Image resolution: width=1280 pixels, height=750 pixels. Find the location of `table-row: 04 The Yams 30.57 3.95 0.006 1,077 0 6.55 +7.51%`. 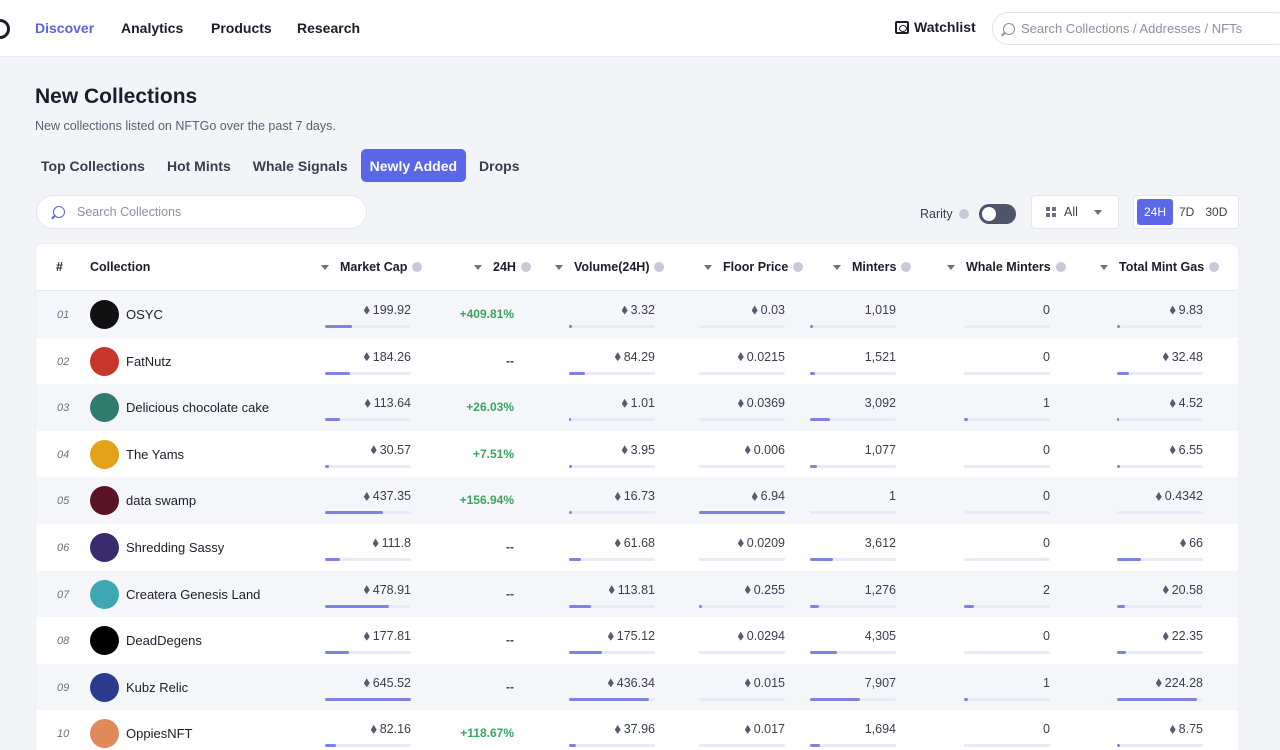

table-row: 04 The Yams 30.57 3.95 0.006 1,077 0 6.55 +7.51% is located at coordinates (637, 454).